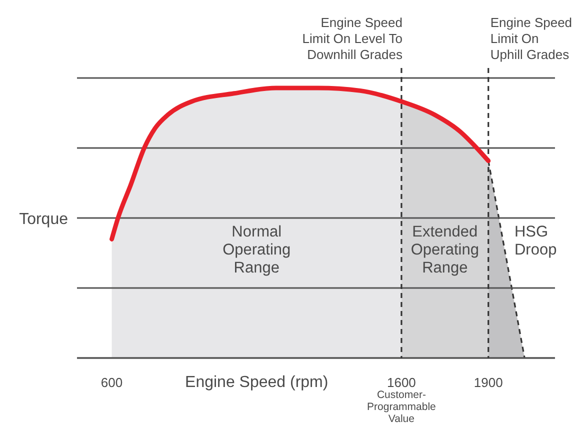 Image resolution: width=574 pixels, height=425 pixels. Describe the element at coordinates (111, 382) in the screenshot. I see `x-tick-label: 600` at that location.